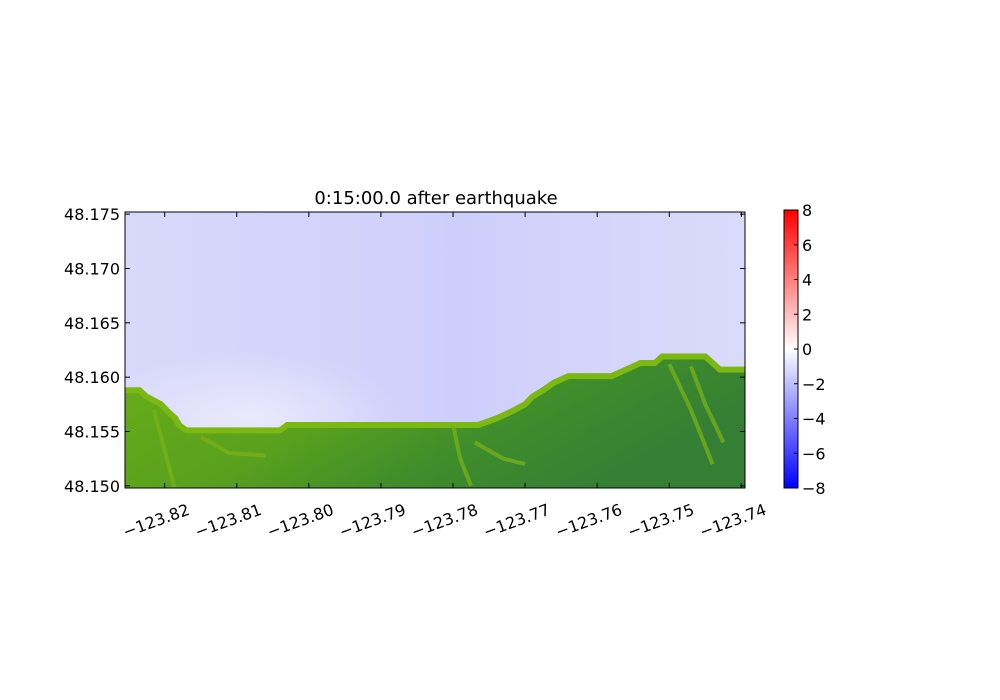 This screenshot has width=1000, height=700. What do you see at coordinates (301, 521) in the screenshot?
I see `x-tick-label: −123.80` at bounding box center [301, 521].